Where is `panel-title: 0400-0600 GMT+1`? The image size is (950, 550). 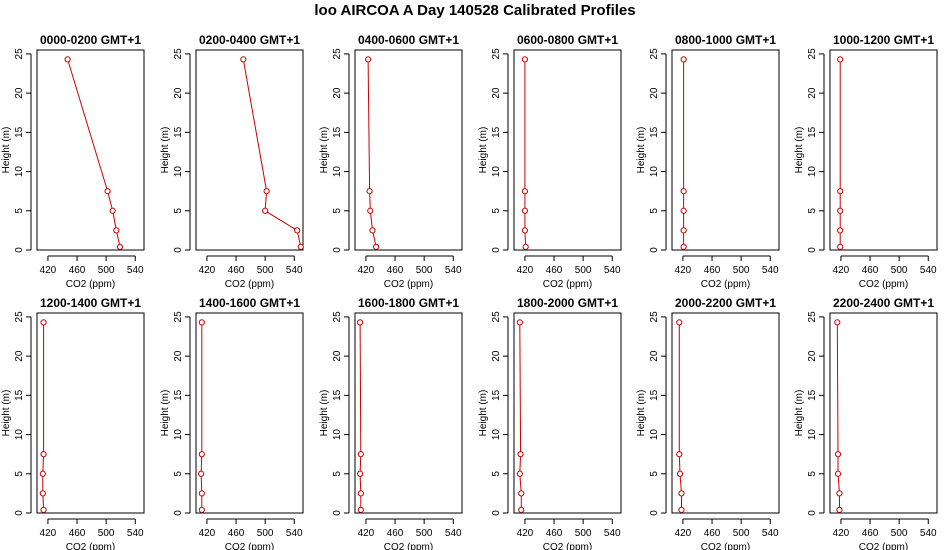 panel-title: 0400-0600 GMT+1 is located at coordinates (408, 40).